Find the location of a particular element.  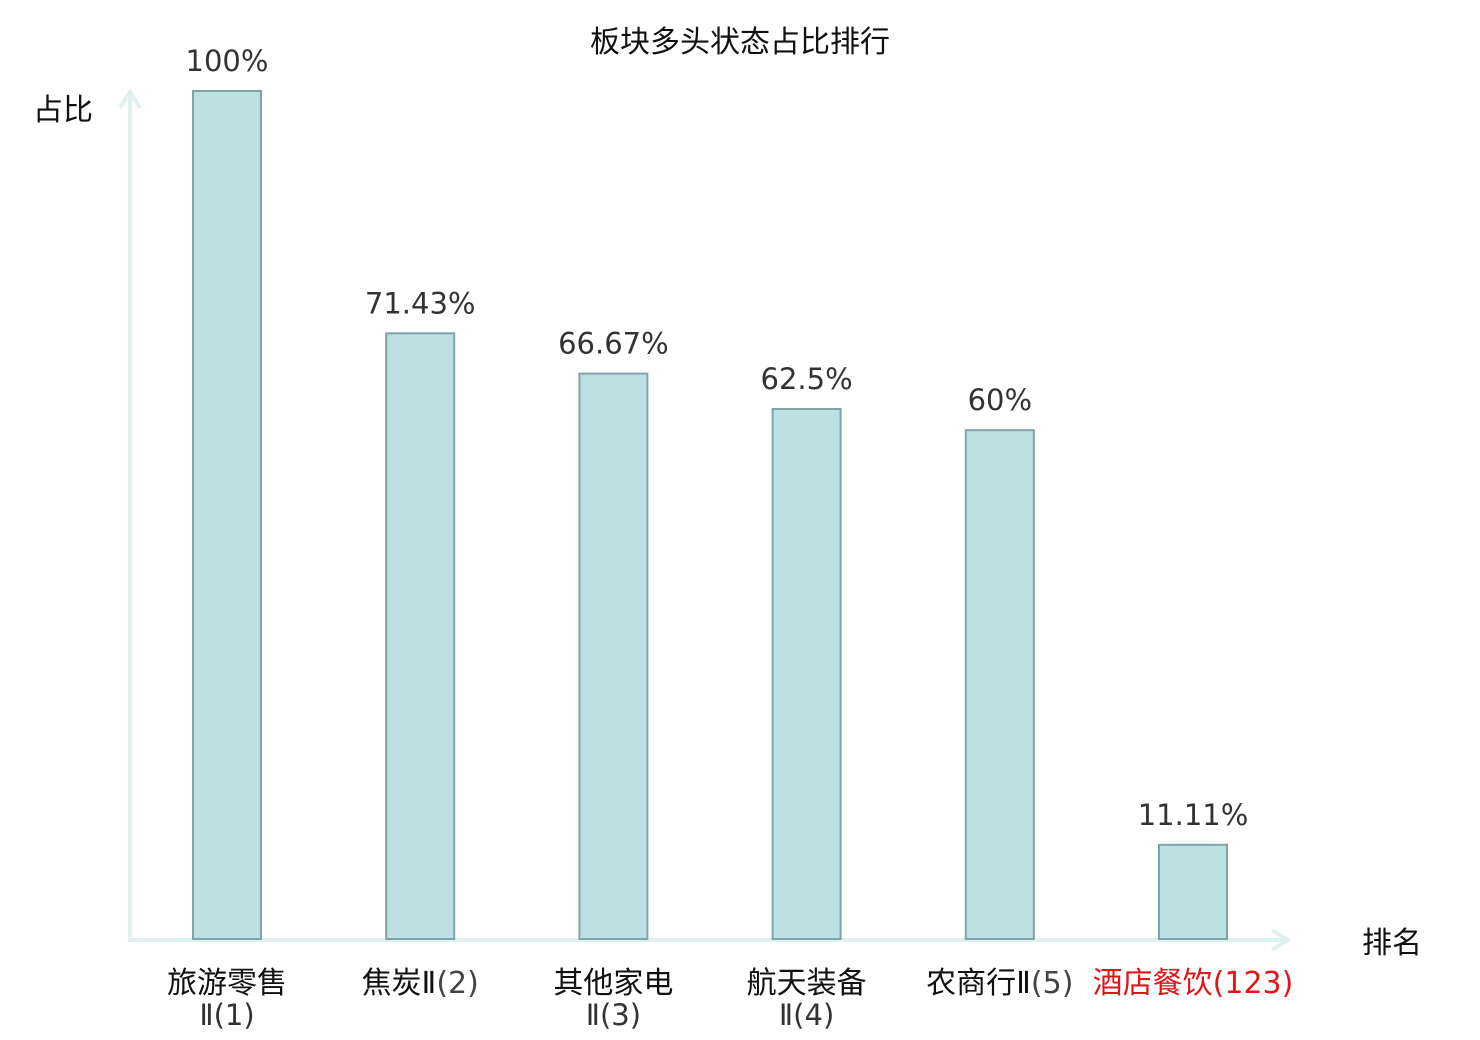

x-tick-label-4: 航天装备 is located at coordinates (807, 983).